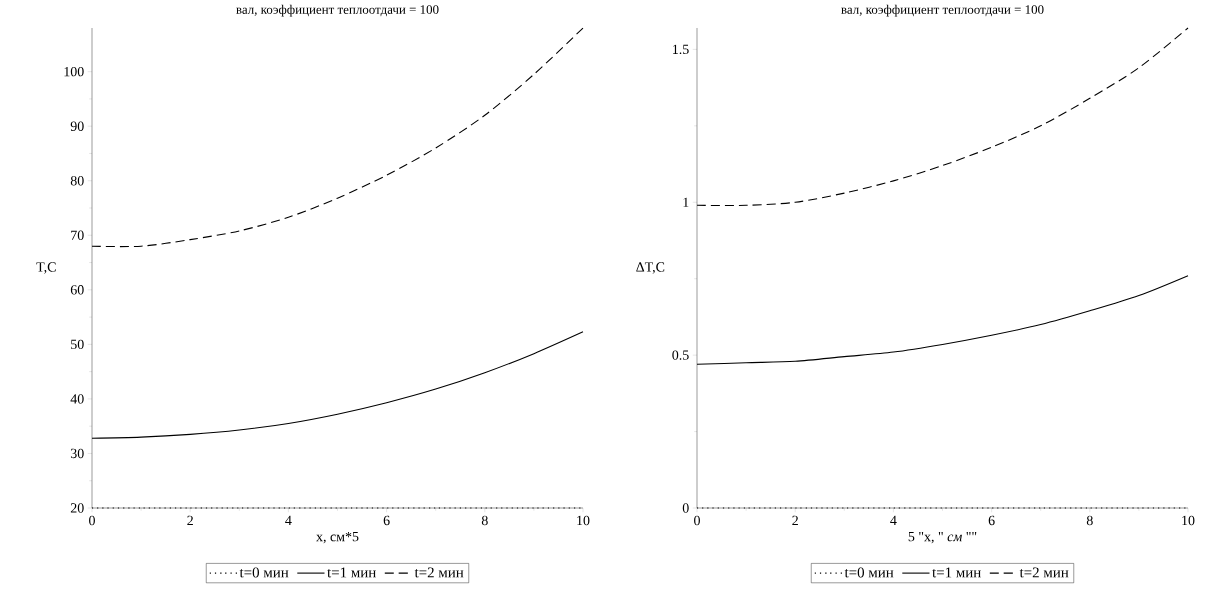 The height and width of the screenshot is (603, 1211). Describe the element at coordinates (77, 126) in the screenshot. I see `y-tick-label: 90` at that location.